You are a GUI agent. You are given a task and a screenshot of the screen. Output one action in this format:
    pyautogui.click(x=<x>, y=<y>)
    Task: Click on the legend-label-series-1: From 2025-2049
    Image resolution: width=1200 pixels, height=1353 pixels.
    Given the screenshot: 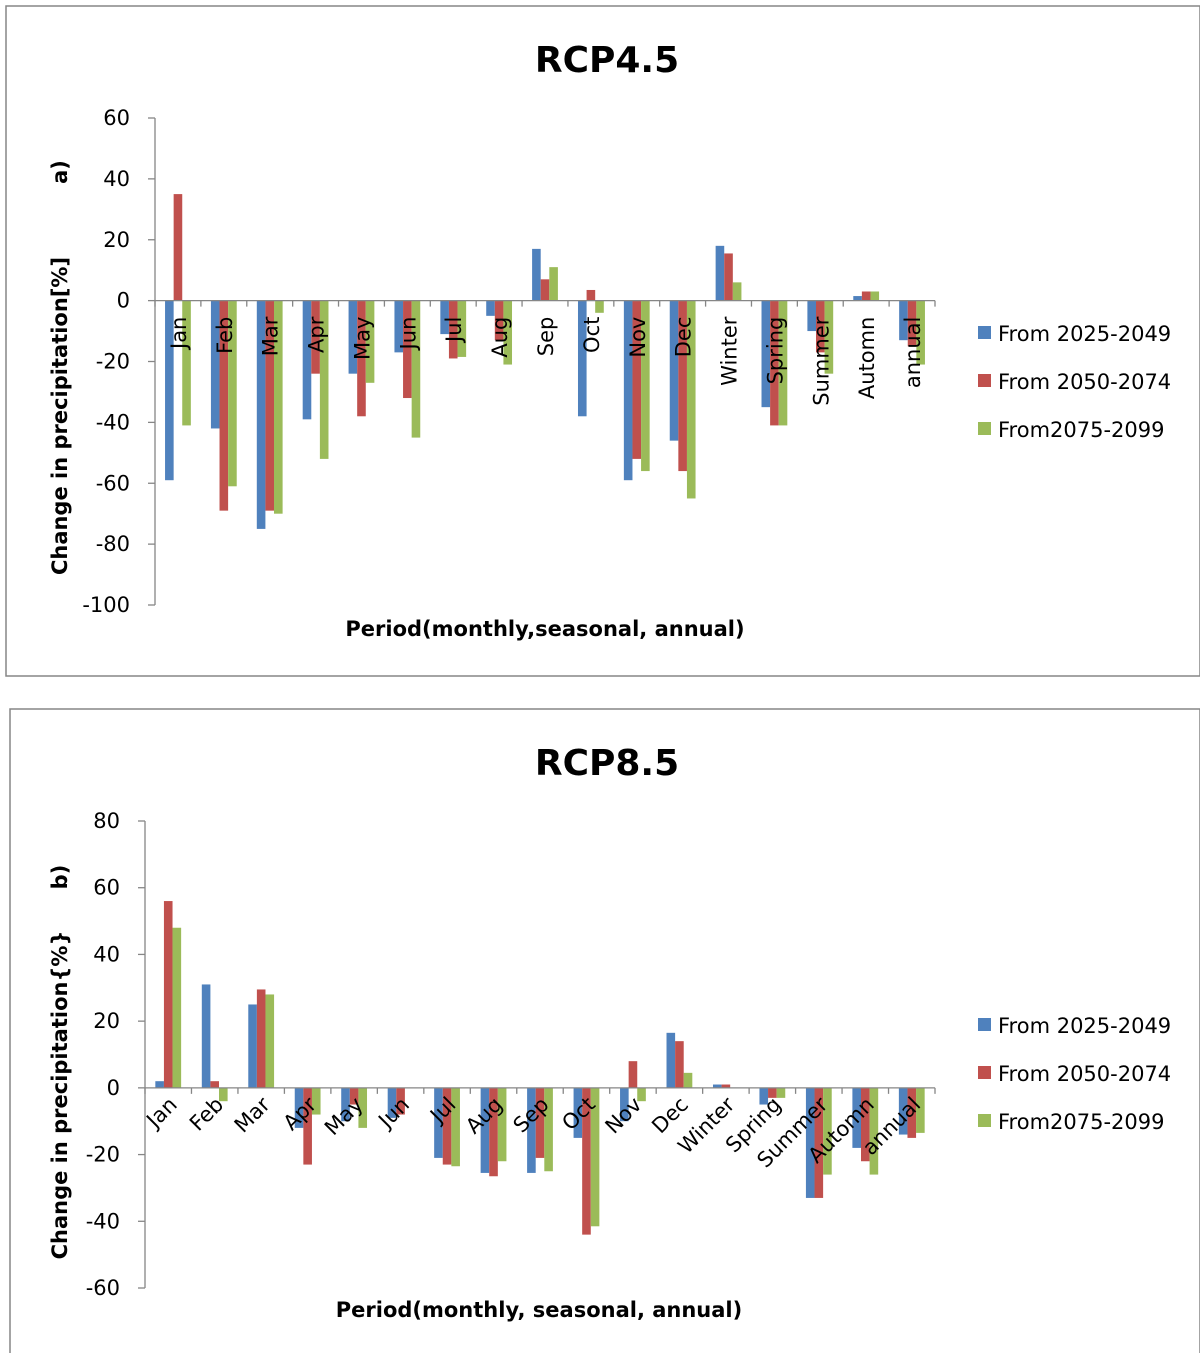 What is the action you would take?
    pyautogui.click(x=1084, y=334)
    